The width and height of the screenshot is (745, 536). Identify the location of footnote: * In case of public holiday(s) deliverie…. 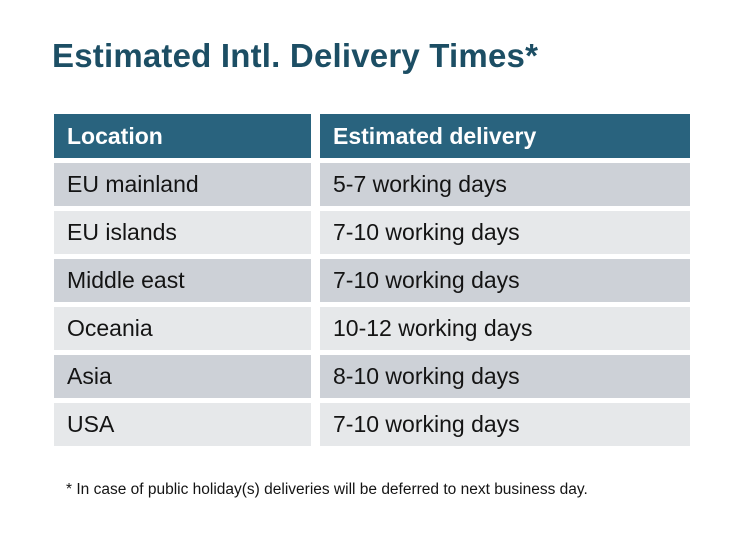
(327, 489).